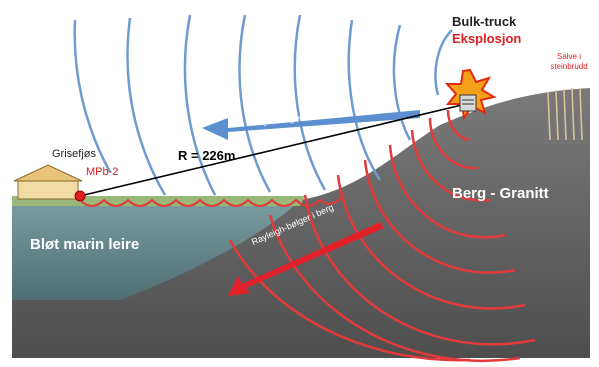  I want to click on surface-wave-line, so click(212, 200).